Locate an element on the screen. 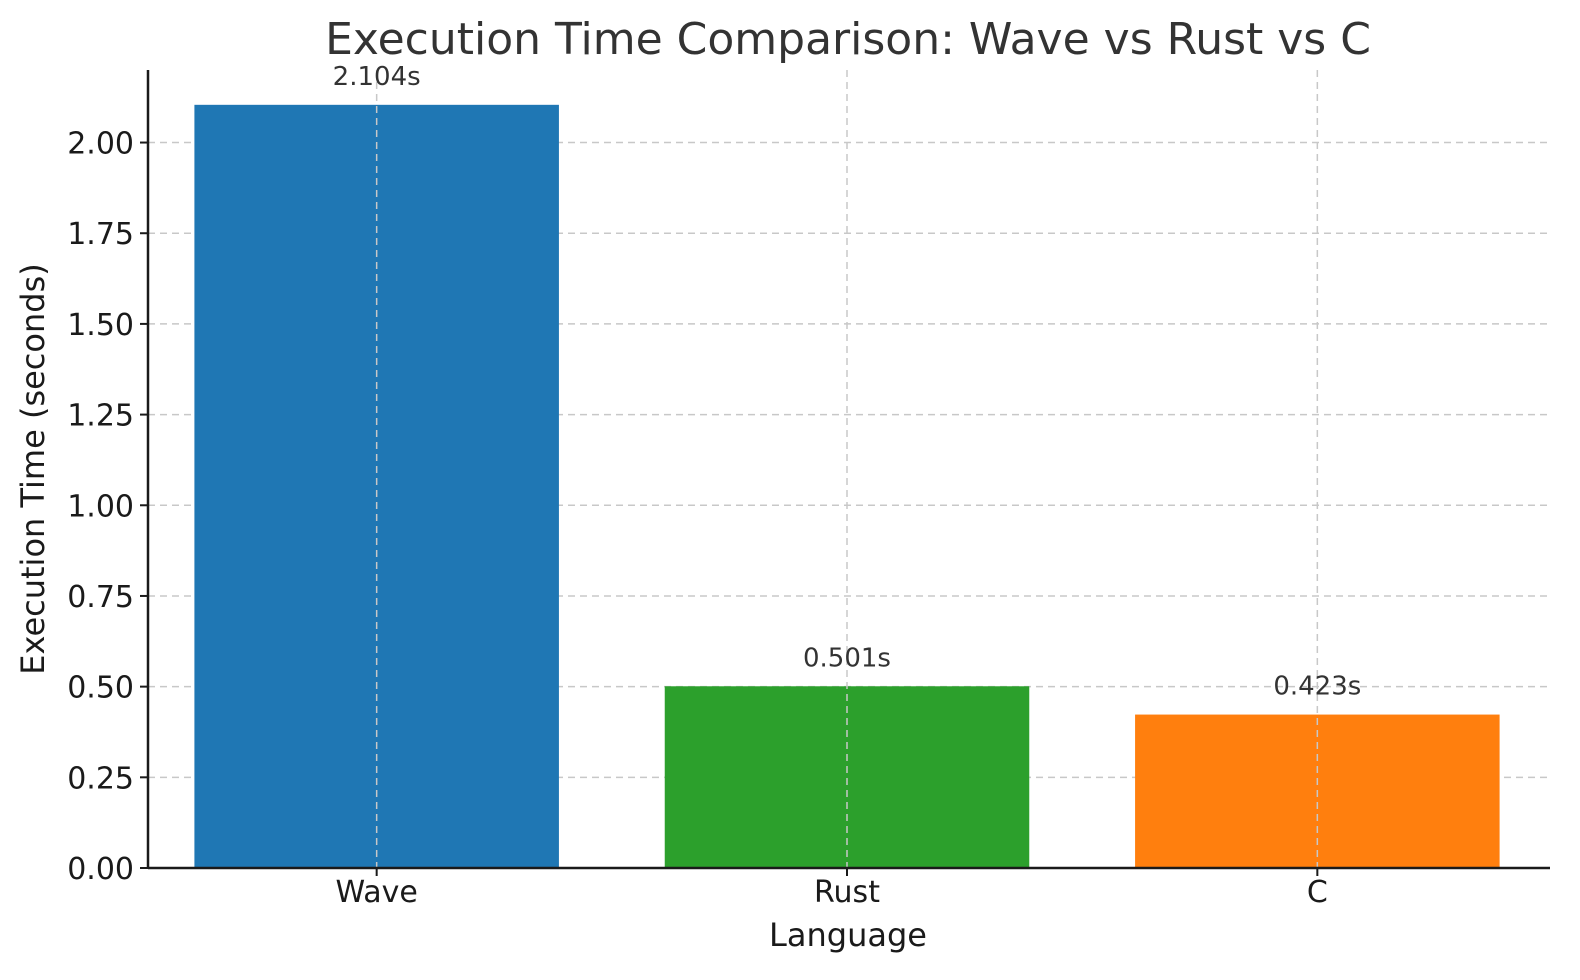  y-axis-label: Execution Time (seconds) is located at coordinates (33, 468).